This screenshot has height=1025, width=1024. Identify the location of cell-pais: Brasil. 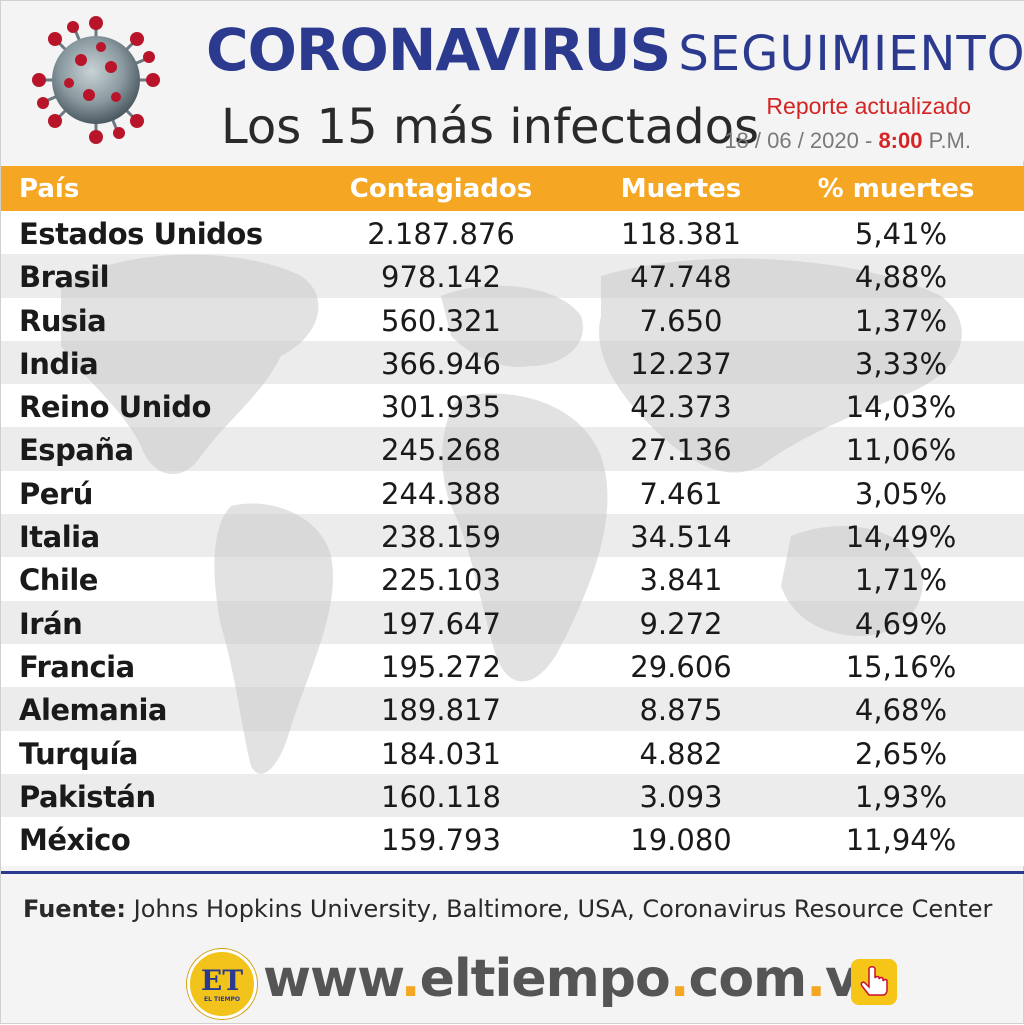
(64, 277).